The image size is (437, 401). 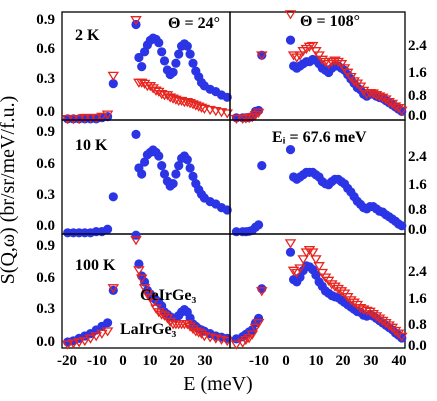 What do you see at coordinates (177, 361) in the screenshot?
I see `x-tick-left: 20` at bounding box center [177, 361].